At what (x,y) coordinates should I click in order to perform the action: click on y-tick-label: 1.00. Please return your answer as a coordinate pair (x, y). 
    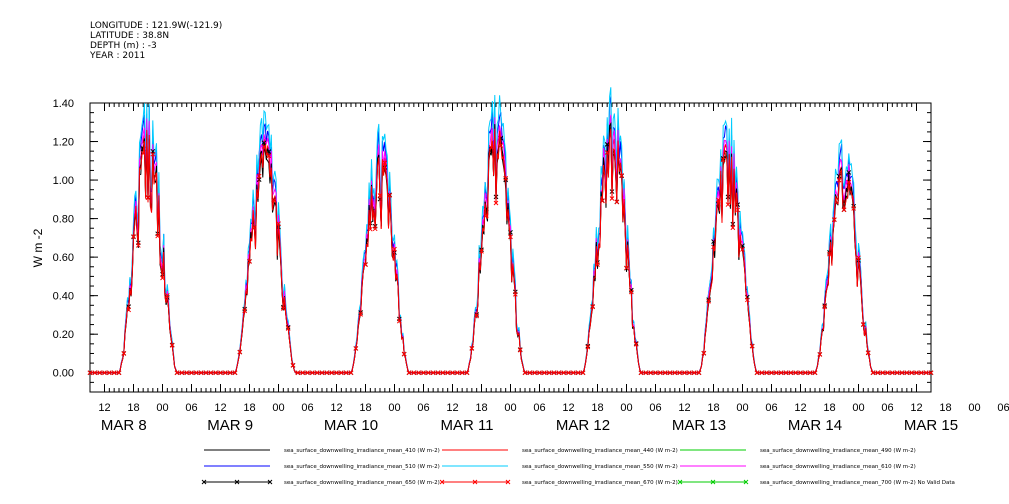
    Looking at the image, I should click on (63, 181).